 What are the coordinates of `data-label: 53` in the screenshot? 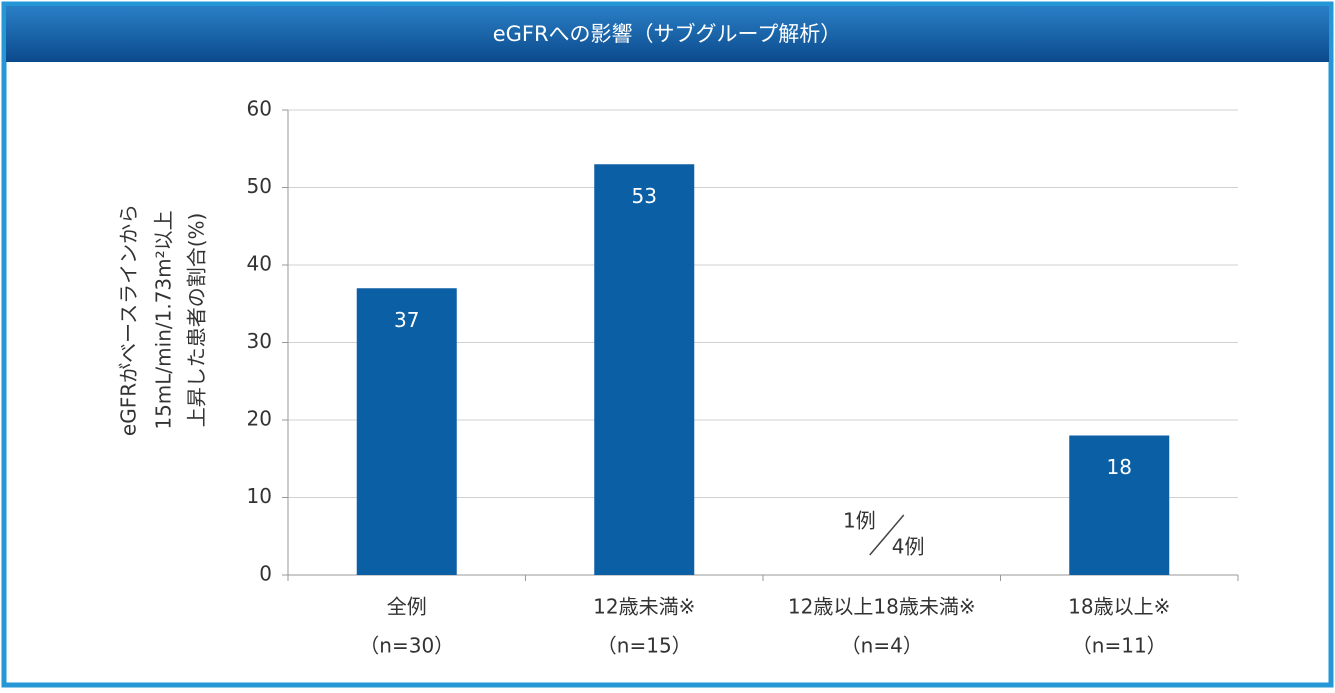 It's located at (644, 196).